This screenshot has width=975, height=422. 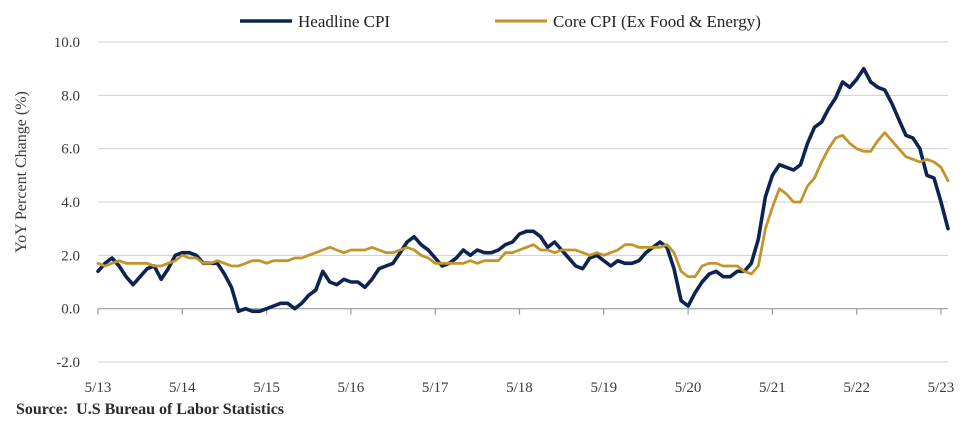 I want to click on y-axis-title: YoY Percent Change (%), so click(x=21, y=172).